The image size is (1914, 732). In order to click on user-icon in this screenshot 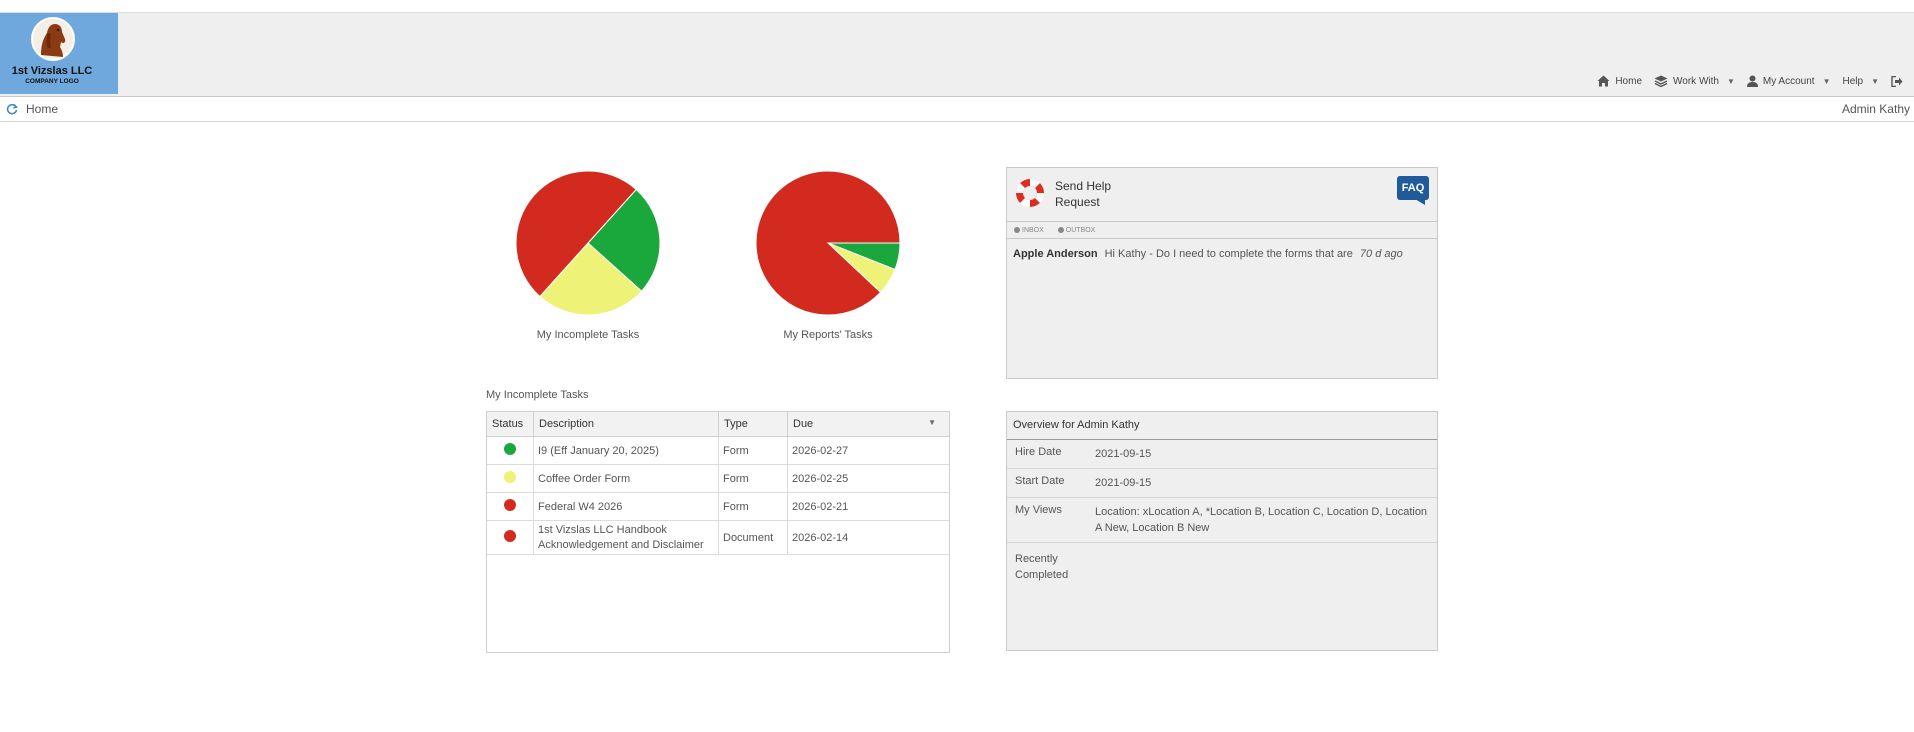, I will do `click(1752, 81)`.